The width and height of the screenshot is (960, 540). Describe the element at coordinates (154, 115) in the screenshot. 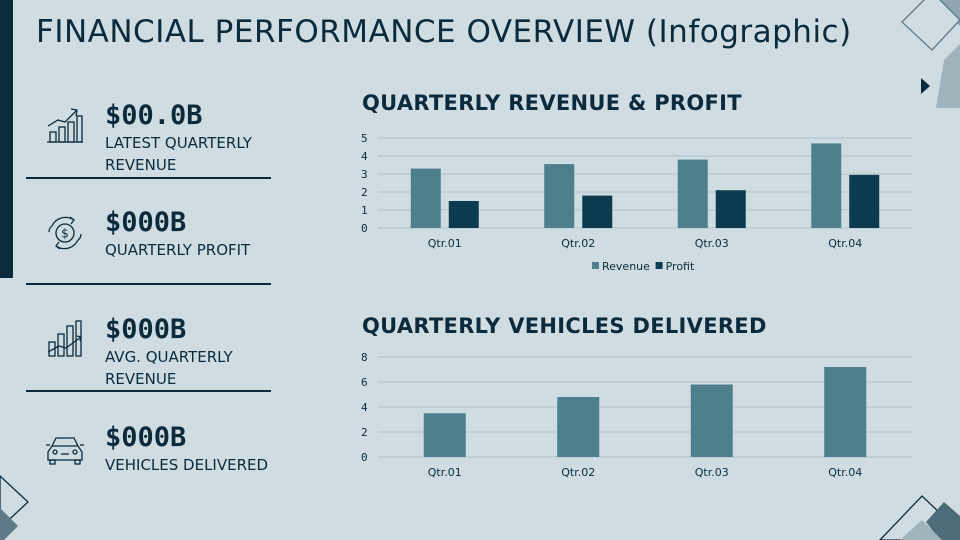

I see `kpi-value: $00.0B` at that location.